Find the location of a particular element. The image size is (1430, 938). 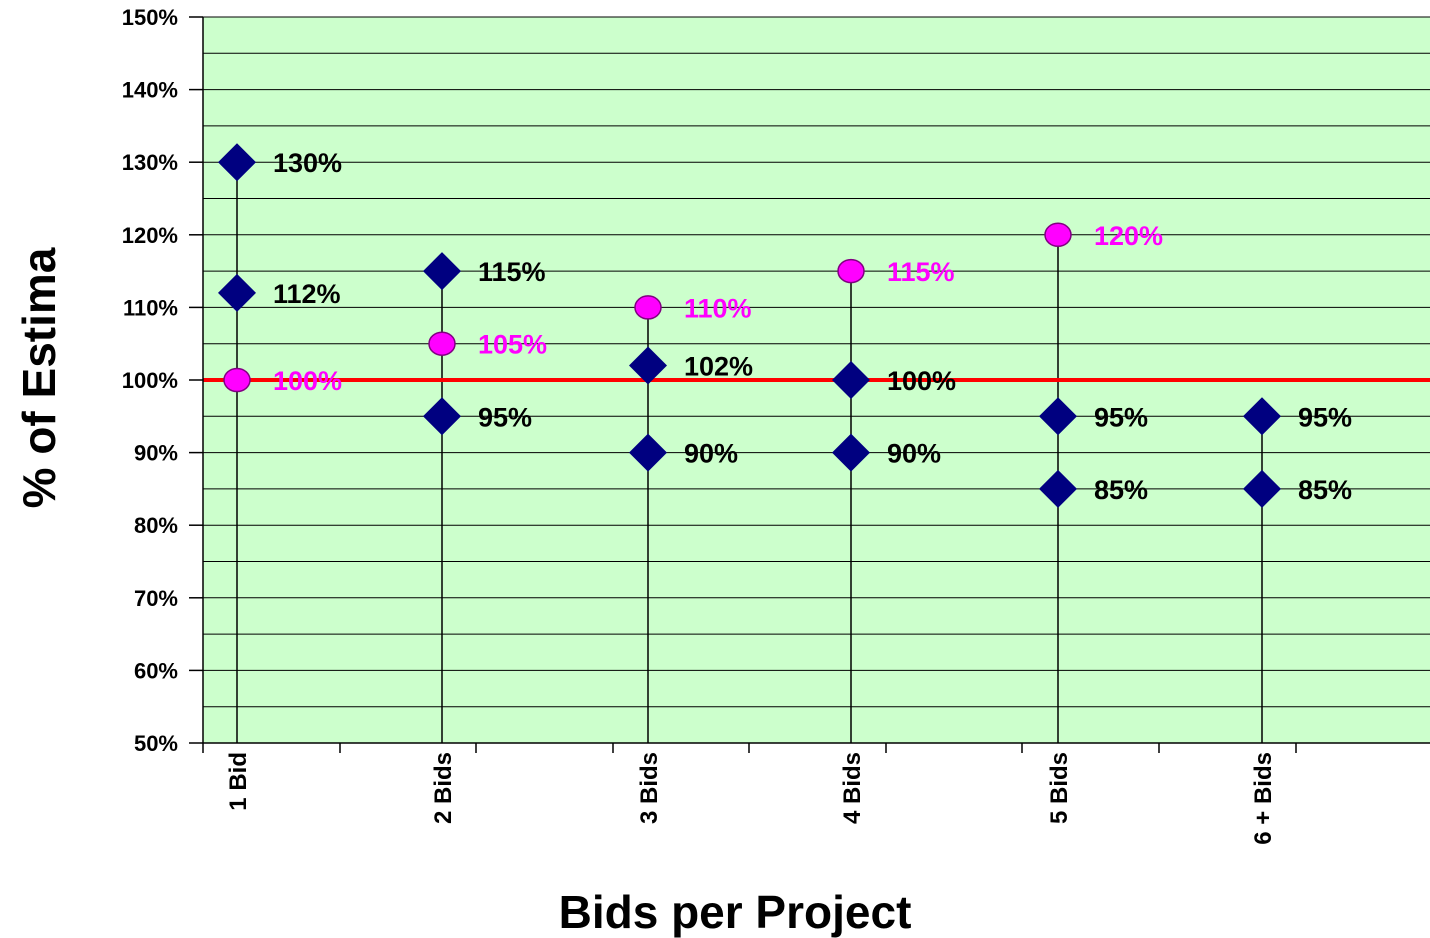

y-tick-label: 120% is located at coordinates (150, 235).